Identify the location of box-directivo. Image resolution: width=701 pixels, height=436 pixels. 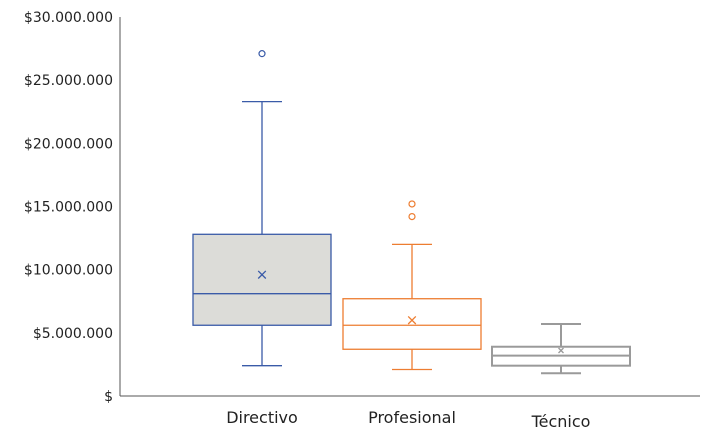
(262, 208).